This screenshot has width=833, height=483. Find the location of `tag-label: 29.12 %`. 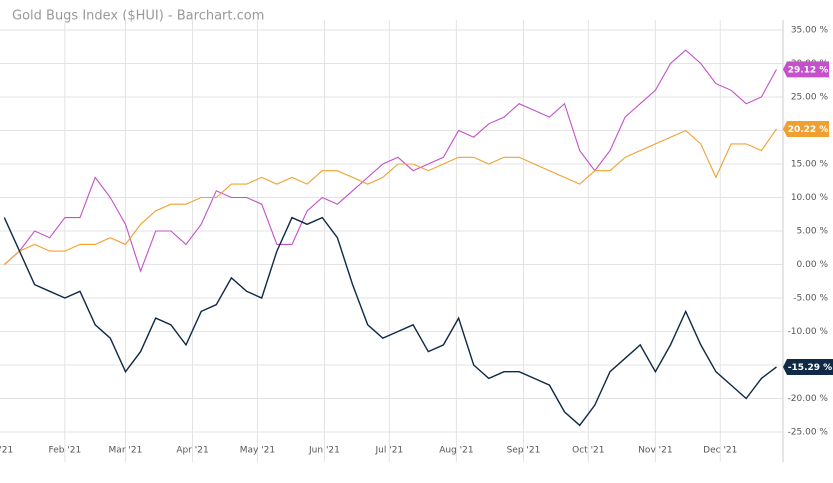

tag-label: 29.12 % is located at coordinates (808, 70).